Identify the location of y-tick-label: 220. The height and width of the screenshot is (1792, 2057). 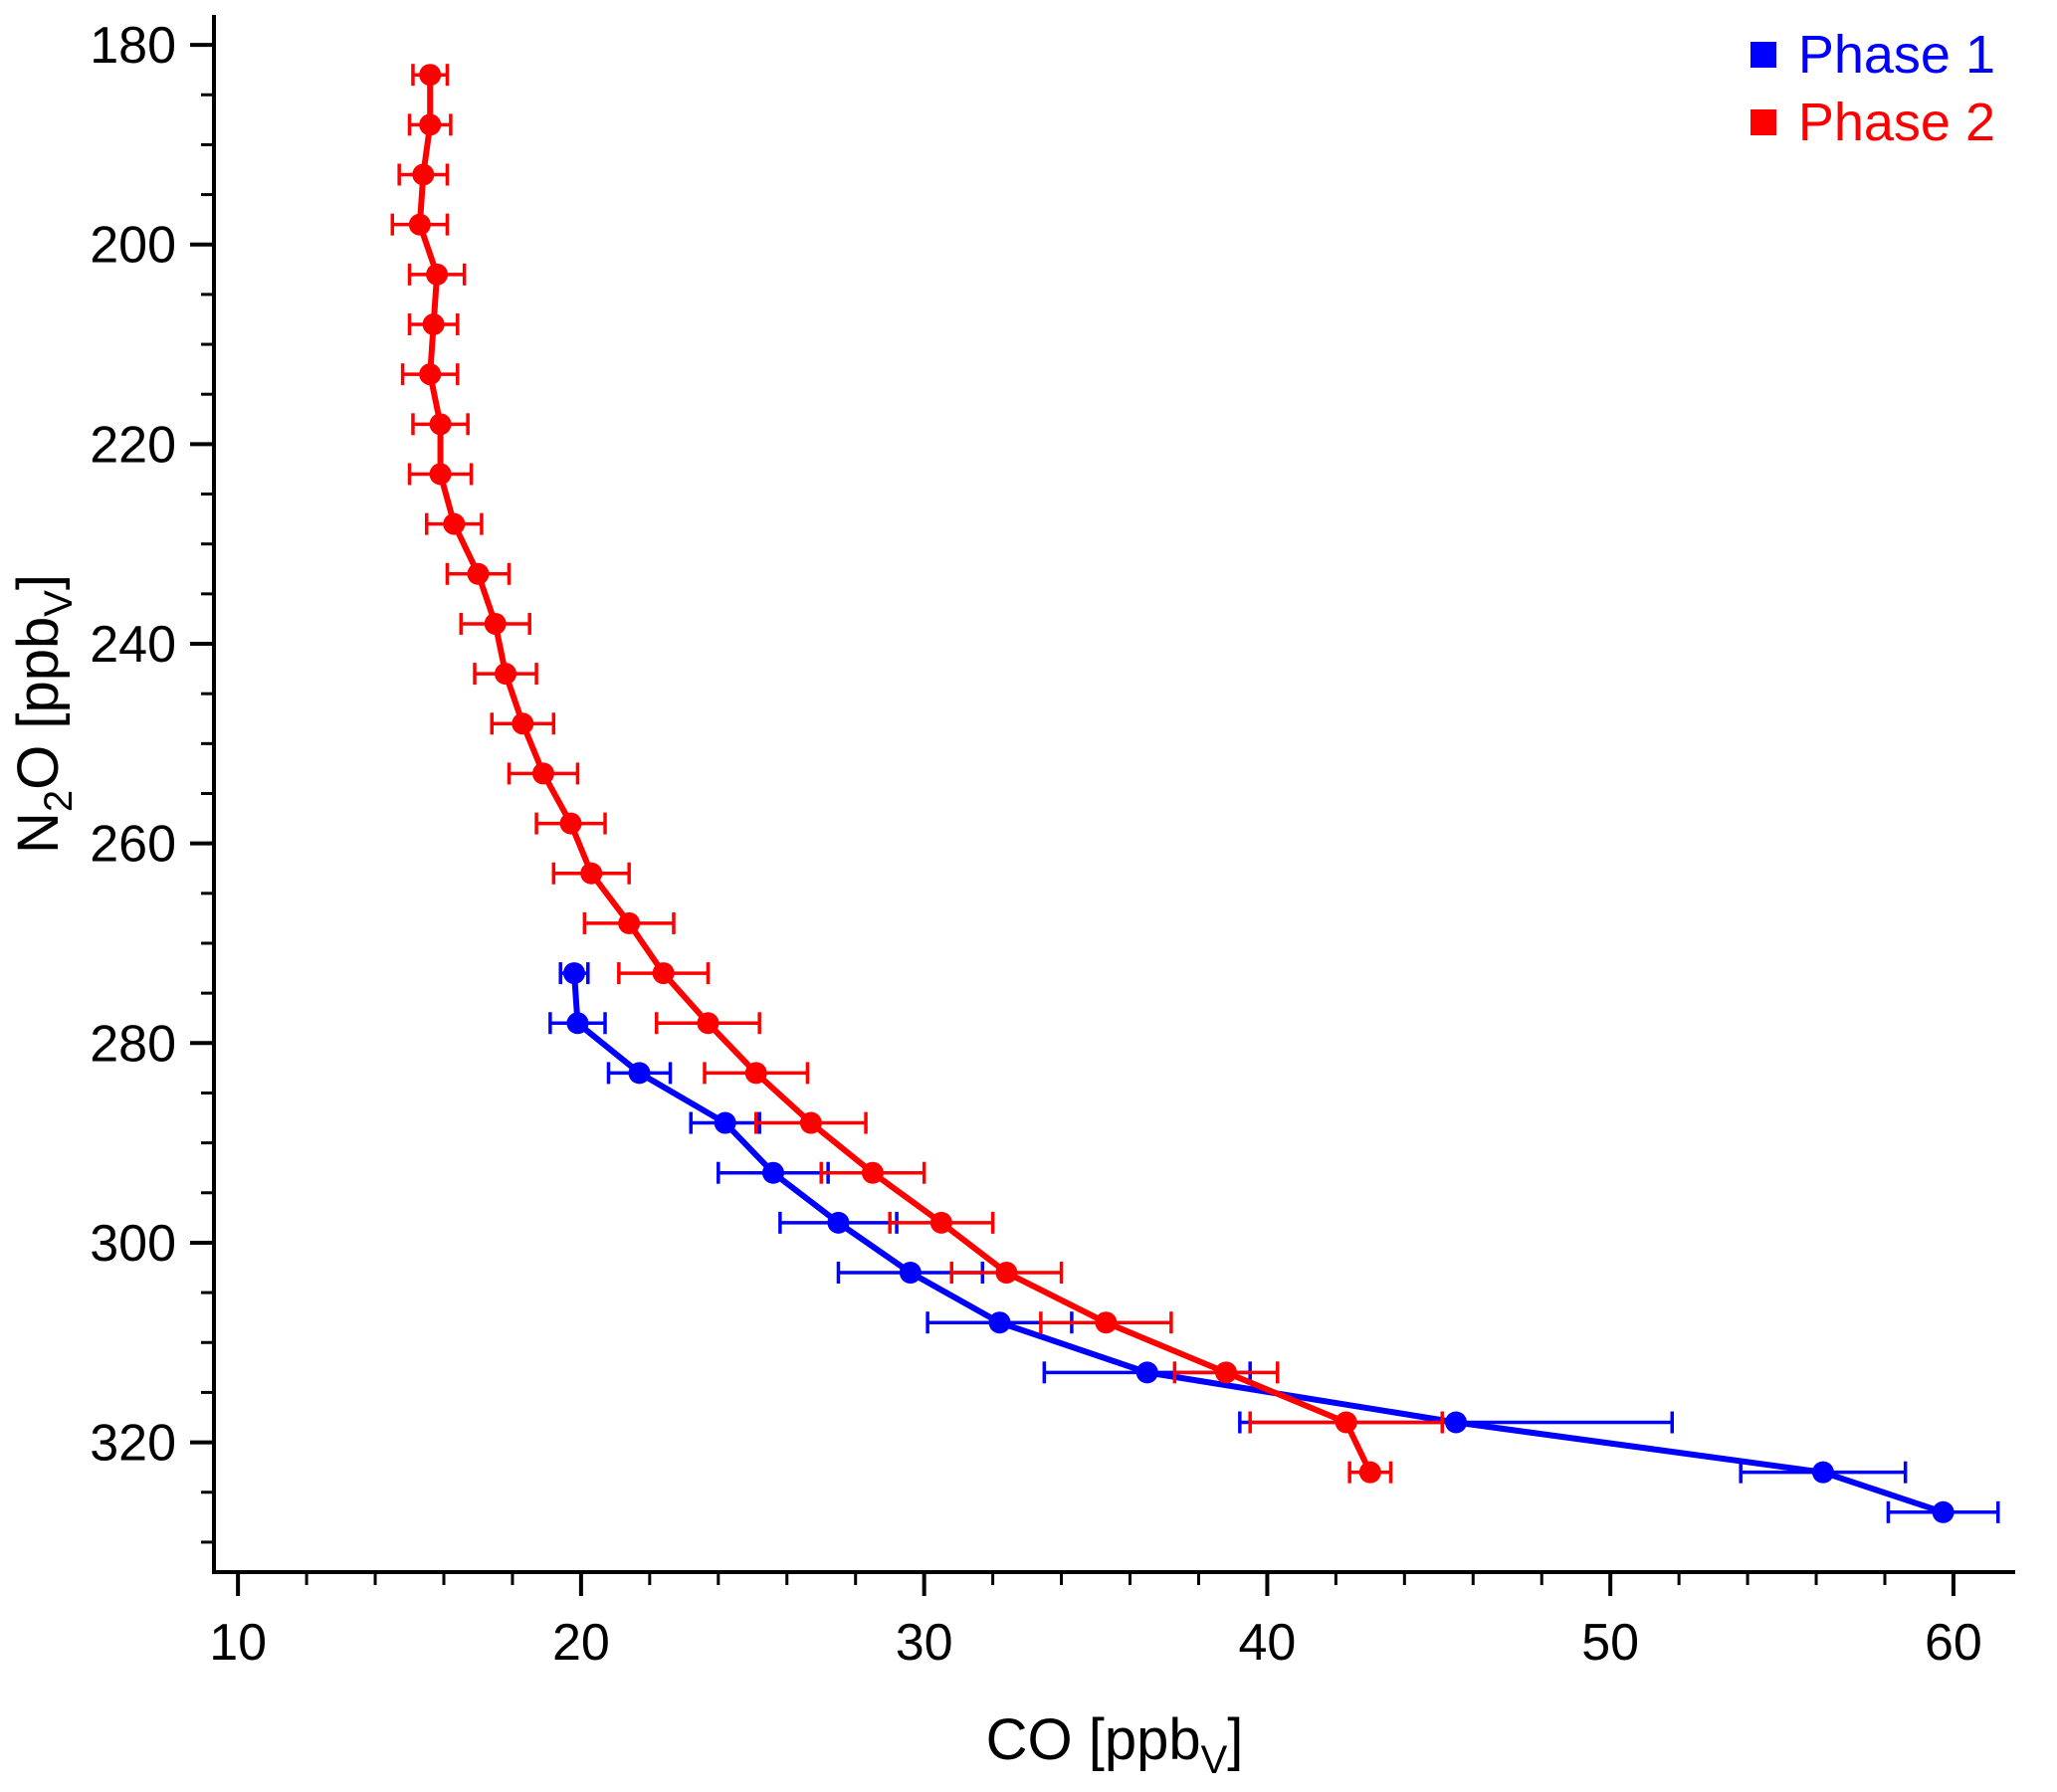
(133, 445).